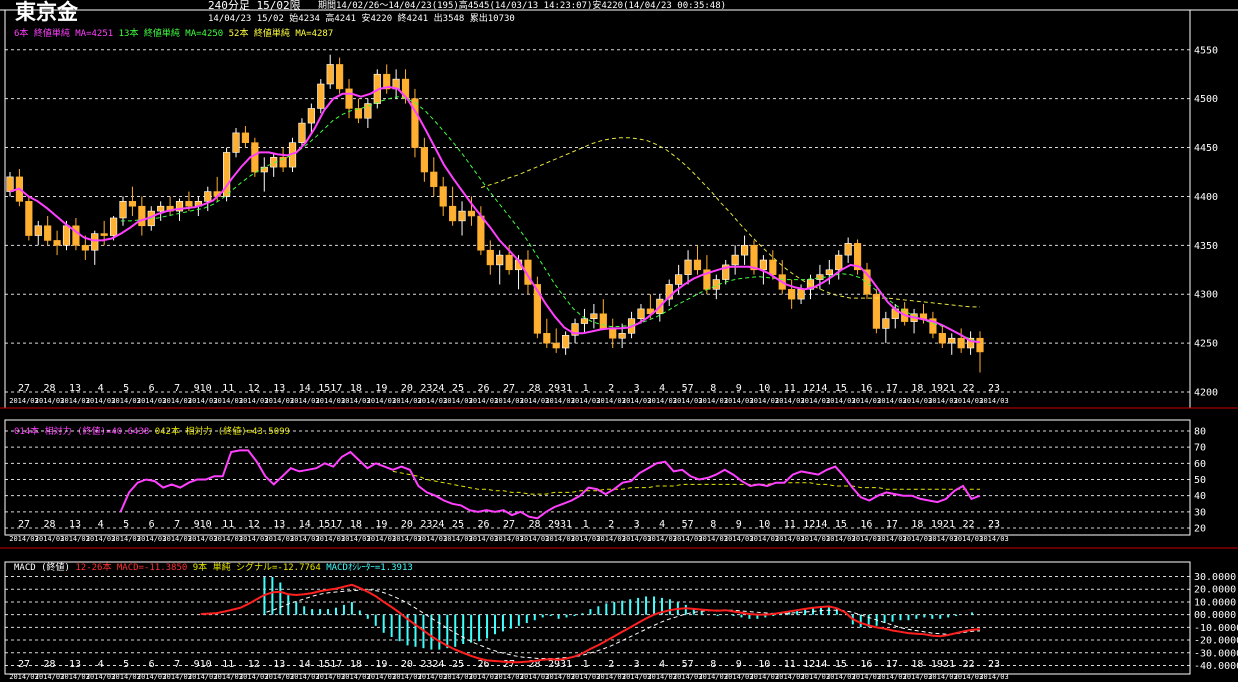 This screenshot has height=682, width=1238. What do you see at coordinates (256, 568) in the screenshot?
I see `macd-signal-legend: 9本 単純 シグナル=-12.7764` at bounding box center [256, 568].